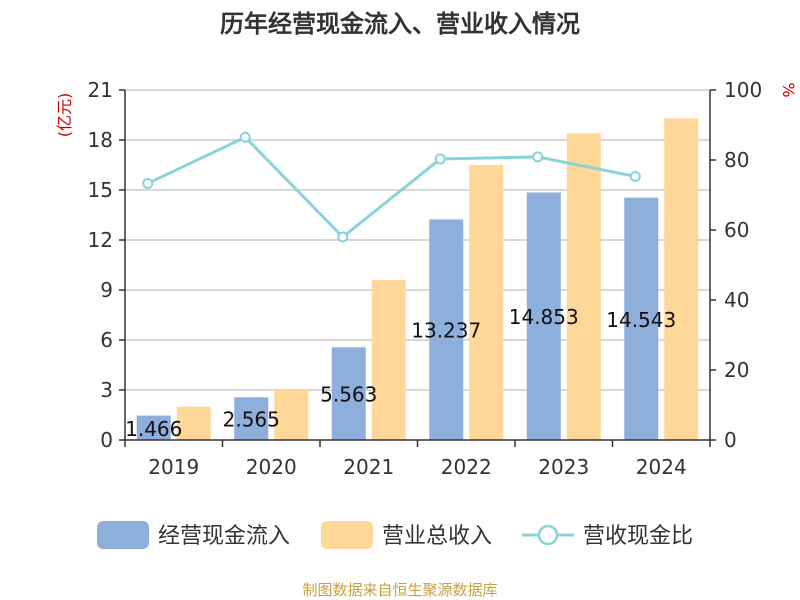 This screenshot has width=800, height=600. Describe the element at coordinates (123, 535) in the screenshot. I see `legend-swatch-cash-inflow` at that location.